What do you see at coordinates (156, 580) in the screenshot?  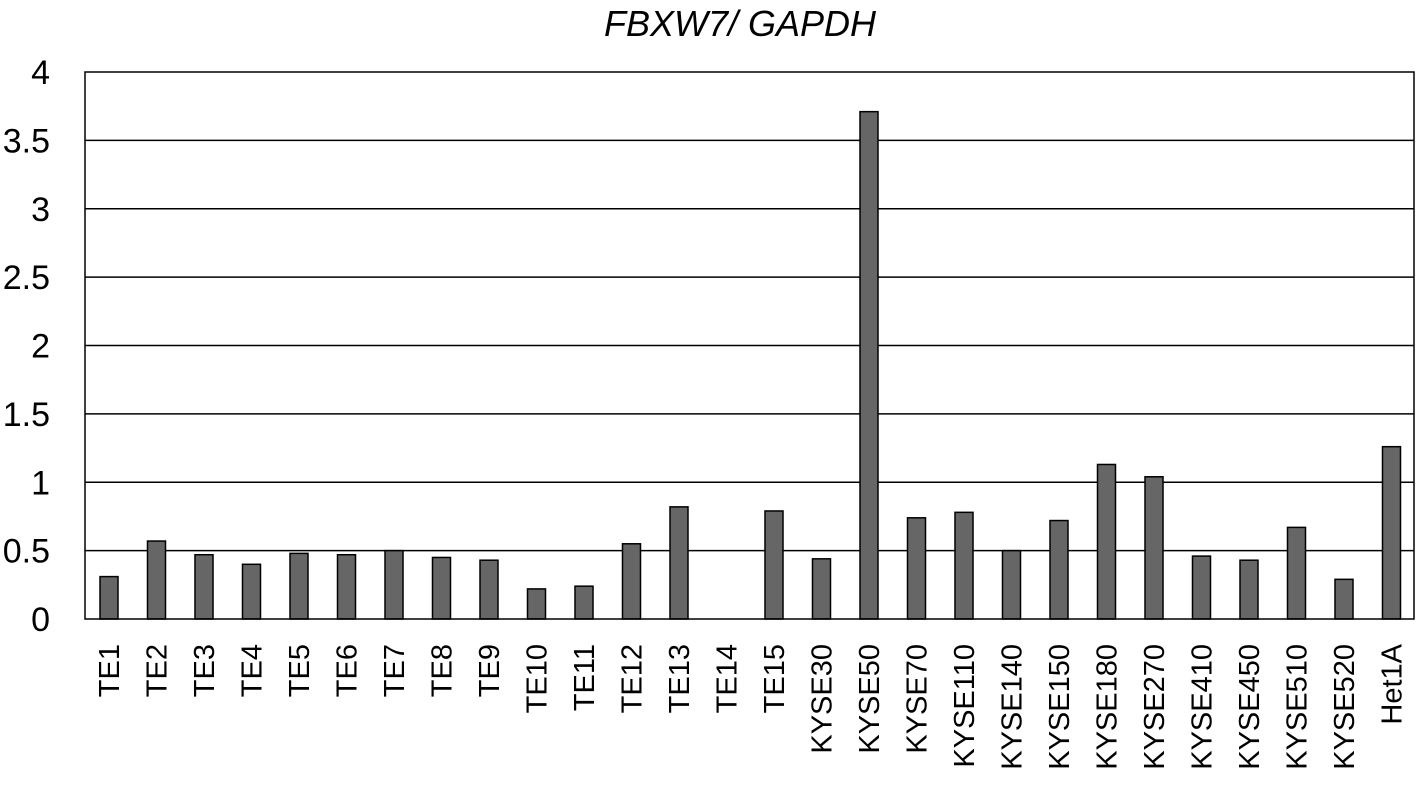 I see `bar-te2` at bounding box center [156, 580].